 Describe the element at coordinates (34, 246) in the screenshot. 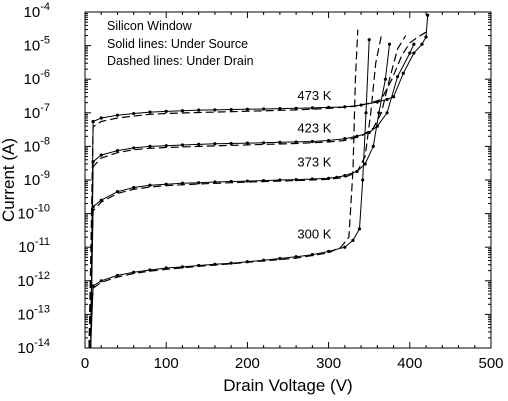

I see `y-tick-label: 10⁻¹¹` at that location.